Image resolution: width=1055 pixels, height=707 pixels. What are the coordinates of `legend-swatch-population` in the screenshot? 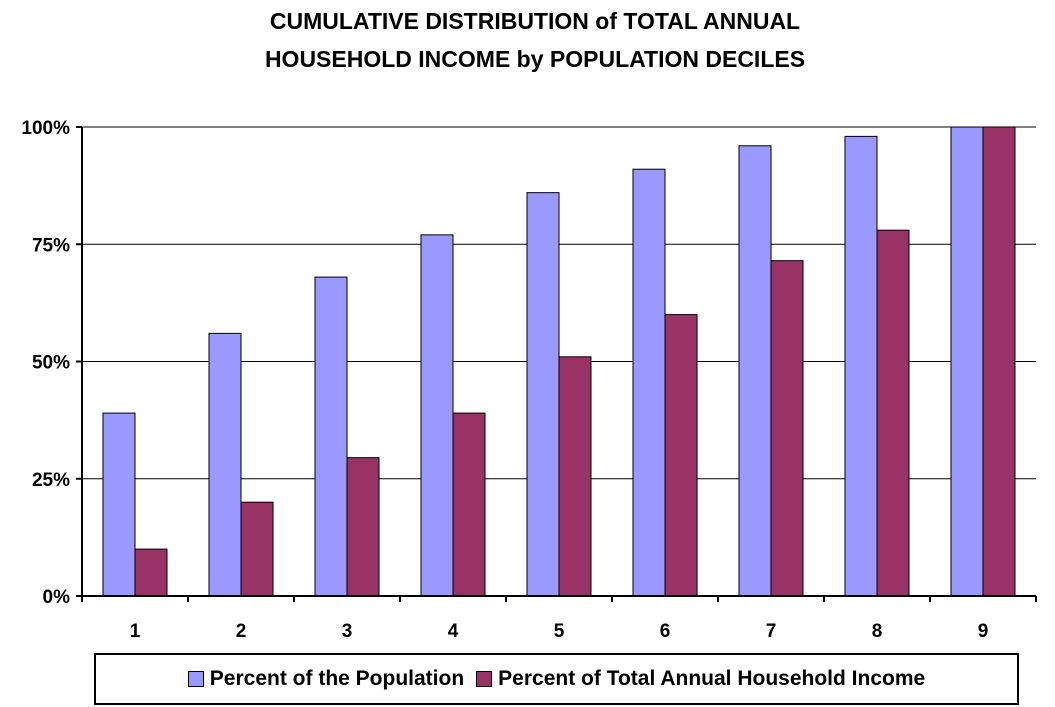 It's located at (195, 679).